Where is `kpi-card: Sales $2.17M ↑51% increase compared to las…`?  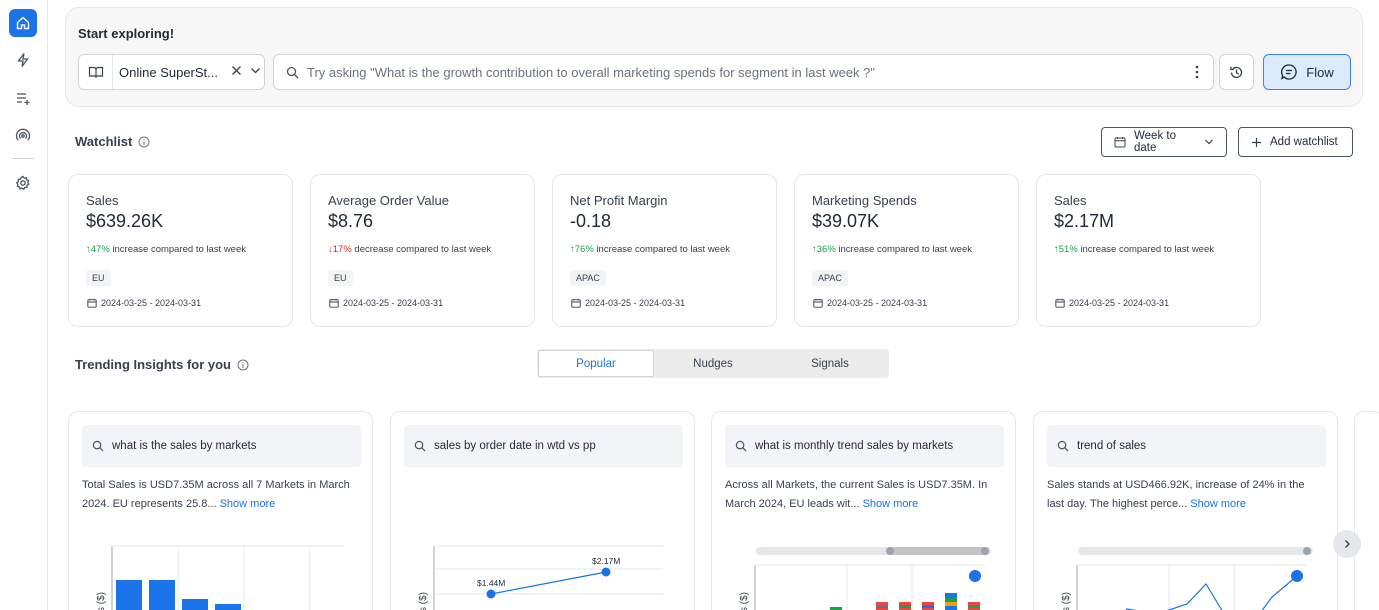 kpi-card: Sales $2.17M ↑51% increase compared to las… is located at coordinates (1148, 250).